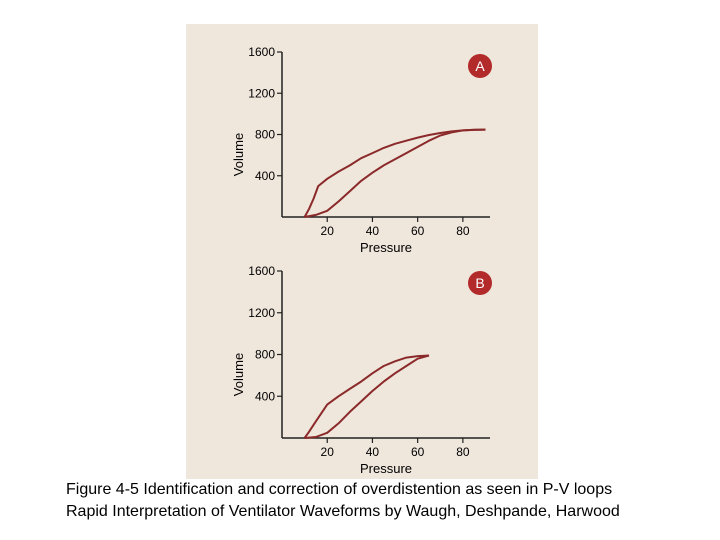 The image size is (720, 540). What do you see at coordinates (261, 271) in the screenshot?
I see `chart-b-y-tick-label: 1600` at bounding box center [261, 271].